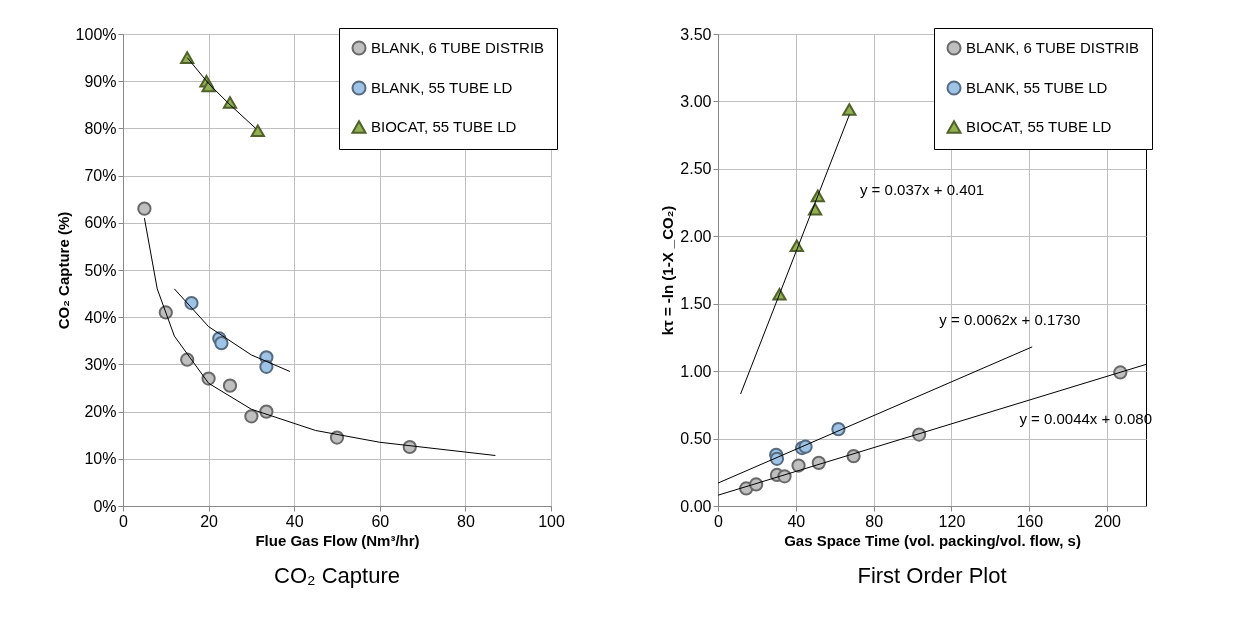 This screenshot has height=642, width=1241. Describe the element at coordinates (696, 236) in the screenshot. I see `y-tick-label: 2.00` at that location.